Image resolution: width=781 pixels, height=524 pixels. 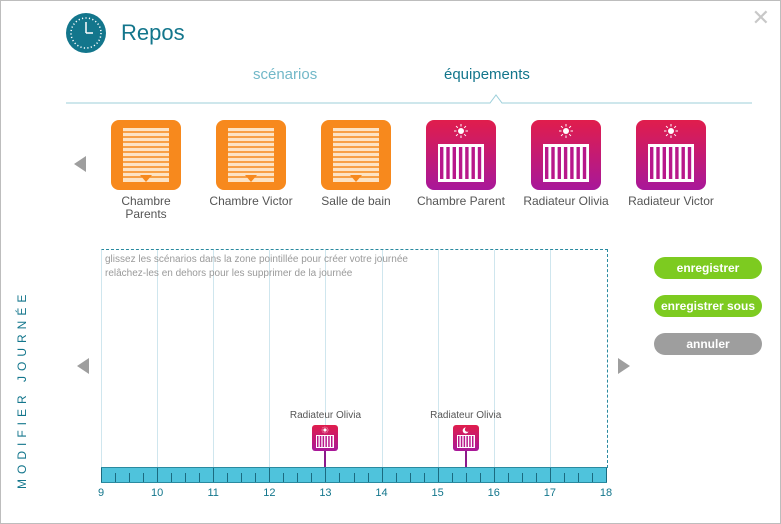 What do you see at coordinates (251, 201) in the screenshot?
I see `equipment-label: Chambre Victor` at bounding box center [251, 201].